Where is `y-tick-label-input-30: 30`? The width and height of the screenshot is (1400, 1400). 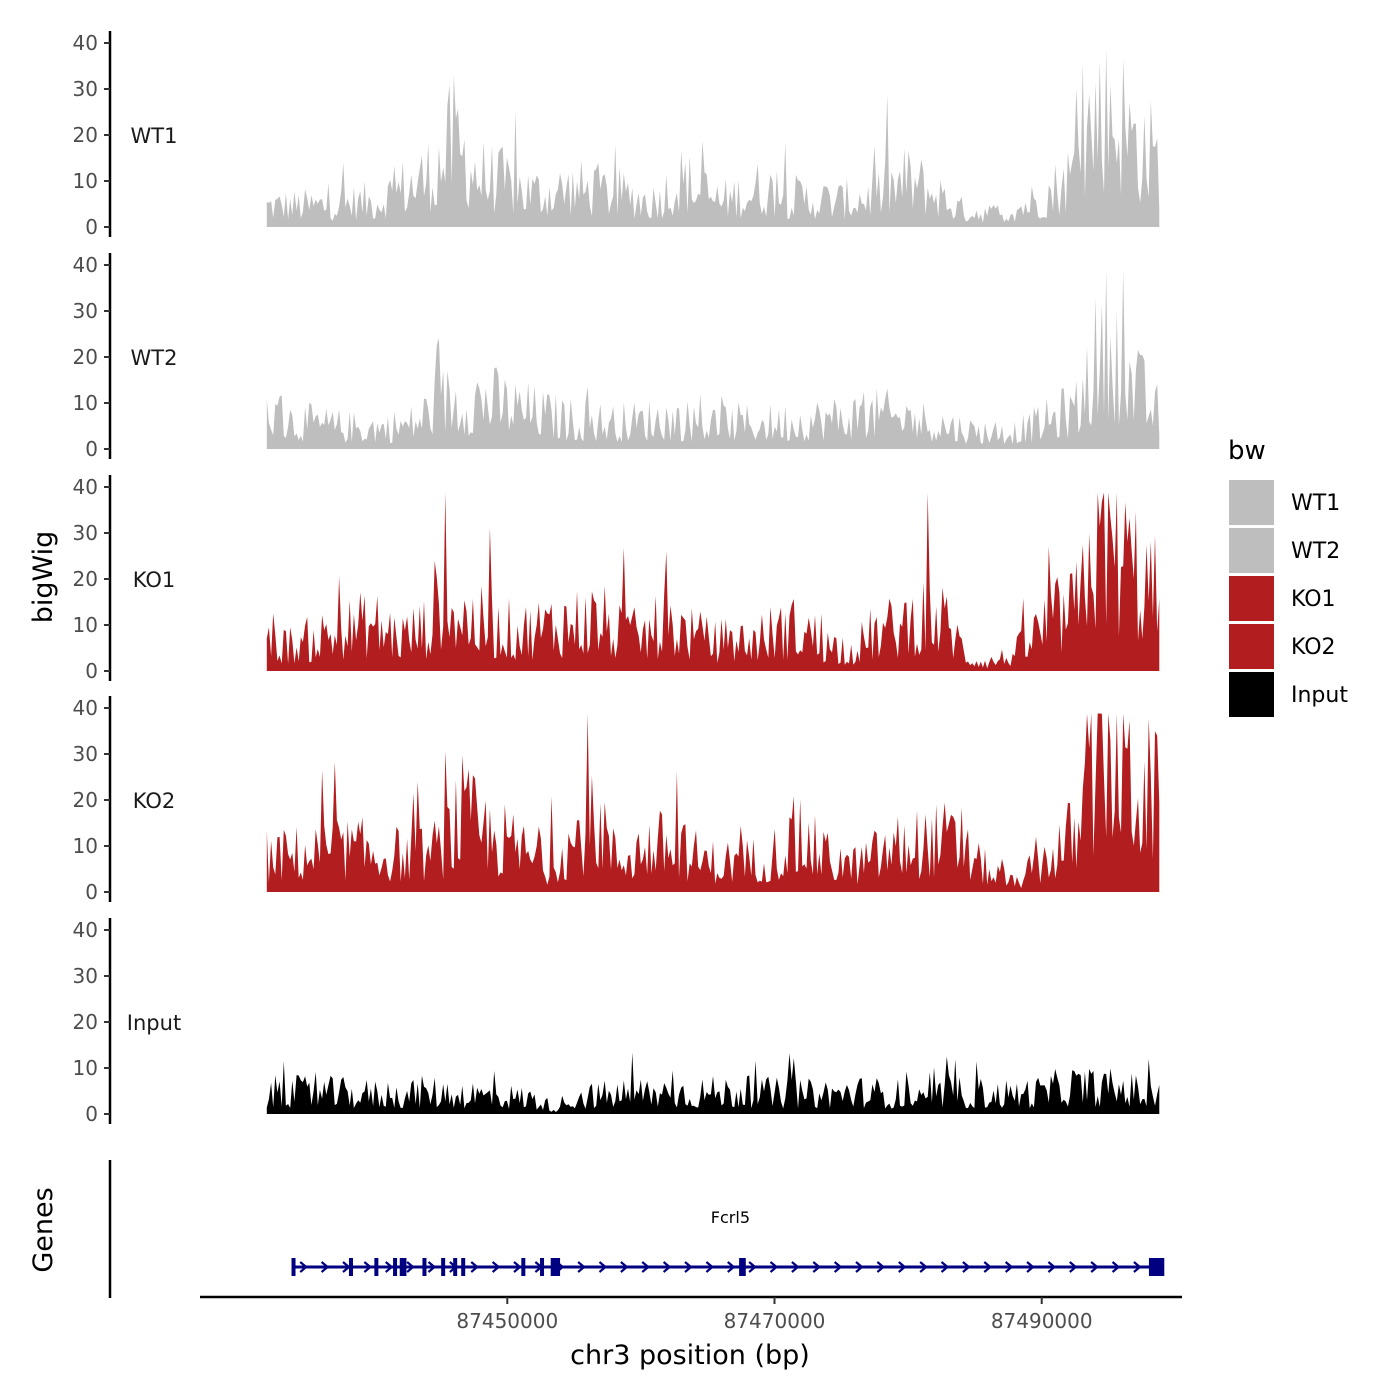 y-tick-label-input-30: 30 is located at coordinates (85, 976).